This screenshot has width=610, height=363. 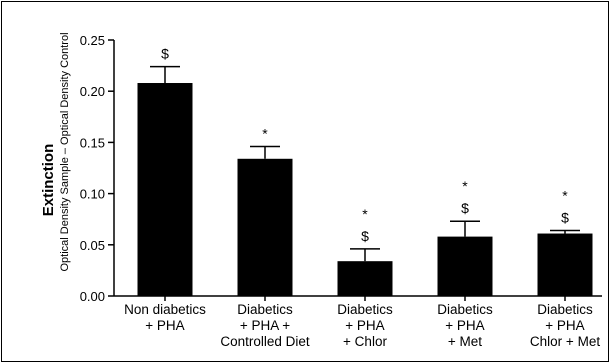 I want to click on y-tick-label: 0.10, so click(x=92, y=194).